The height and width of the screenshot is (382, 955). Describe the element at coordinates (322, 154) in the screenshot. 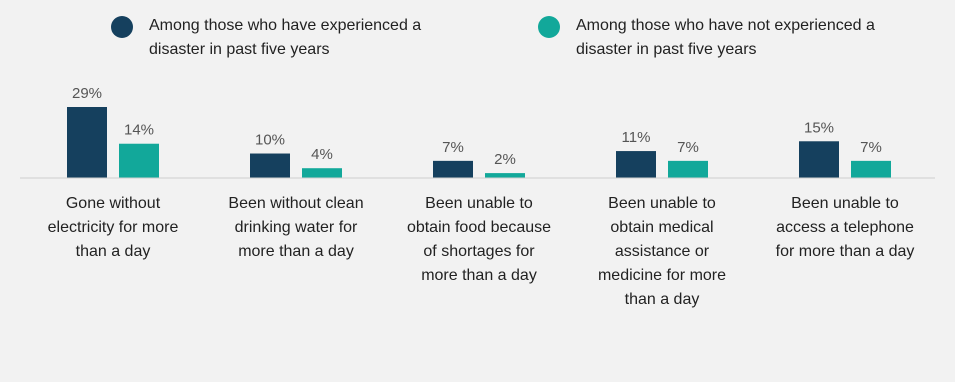

I see `value-label-not-experienced-1: 4%` at that location.